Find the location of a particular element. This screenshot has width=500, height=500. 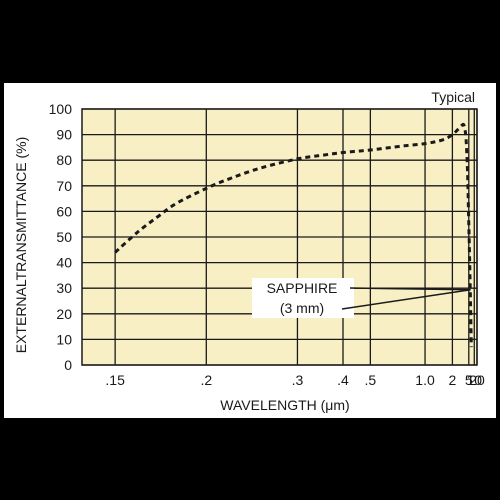

y-tick-label: 60 is located at coordinates (64, 211).